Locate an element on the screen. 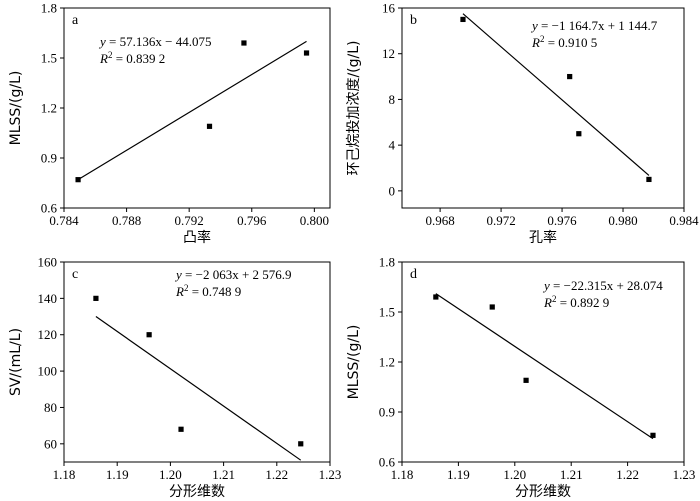  y-tick-label: 140 is located at coordinates (48, 298).